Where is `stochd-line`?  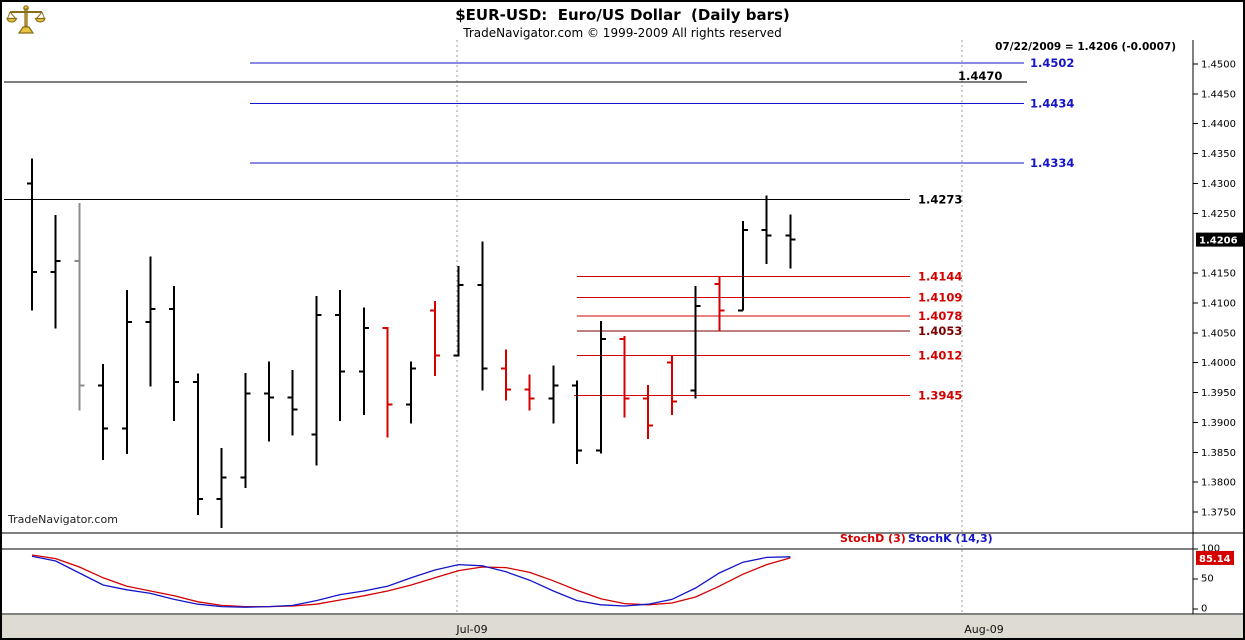
stochd-line is located at coordinates (411, 581).